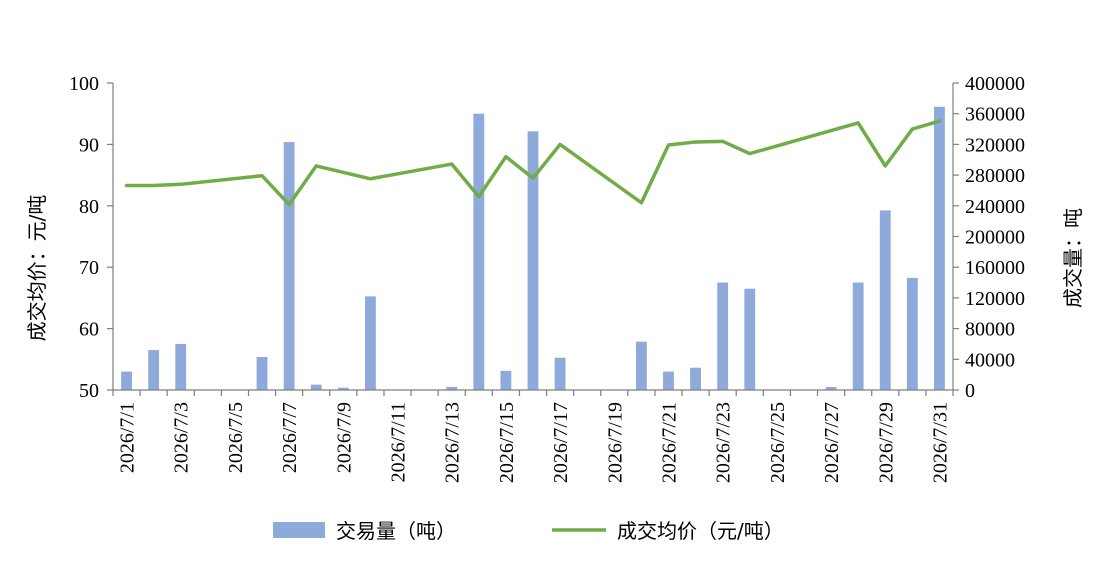 This screenshot has width=1108, height=562. What do you see at coordinates (990, 360) in the screenshot?
I see `right-tick-label: 40000` at bounding box center [990, 360].